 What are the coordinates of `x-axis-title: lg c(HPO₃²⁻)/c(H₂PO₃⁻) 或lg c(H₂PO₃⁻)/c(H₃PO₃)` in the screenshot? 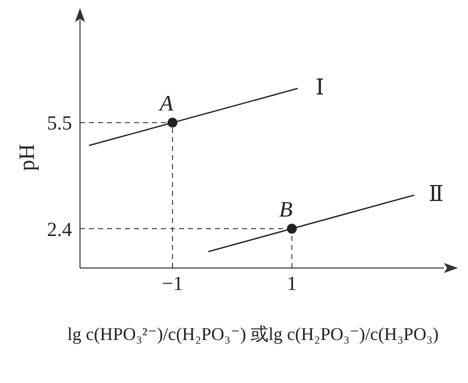 It's located at (253, 334).